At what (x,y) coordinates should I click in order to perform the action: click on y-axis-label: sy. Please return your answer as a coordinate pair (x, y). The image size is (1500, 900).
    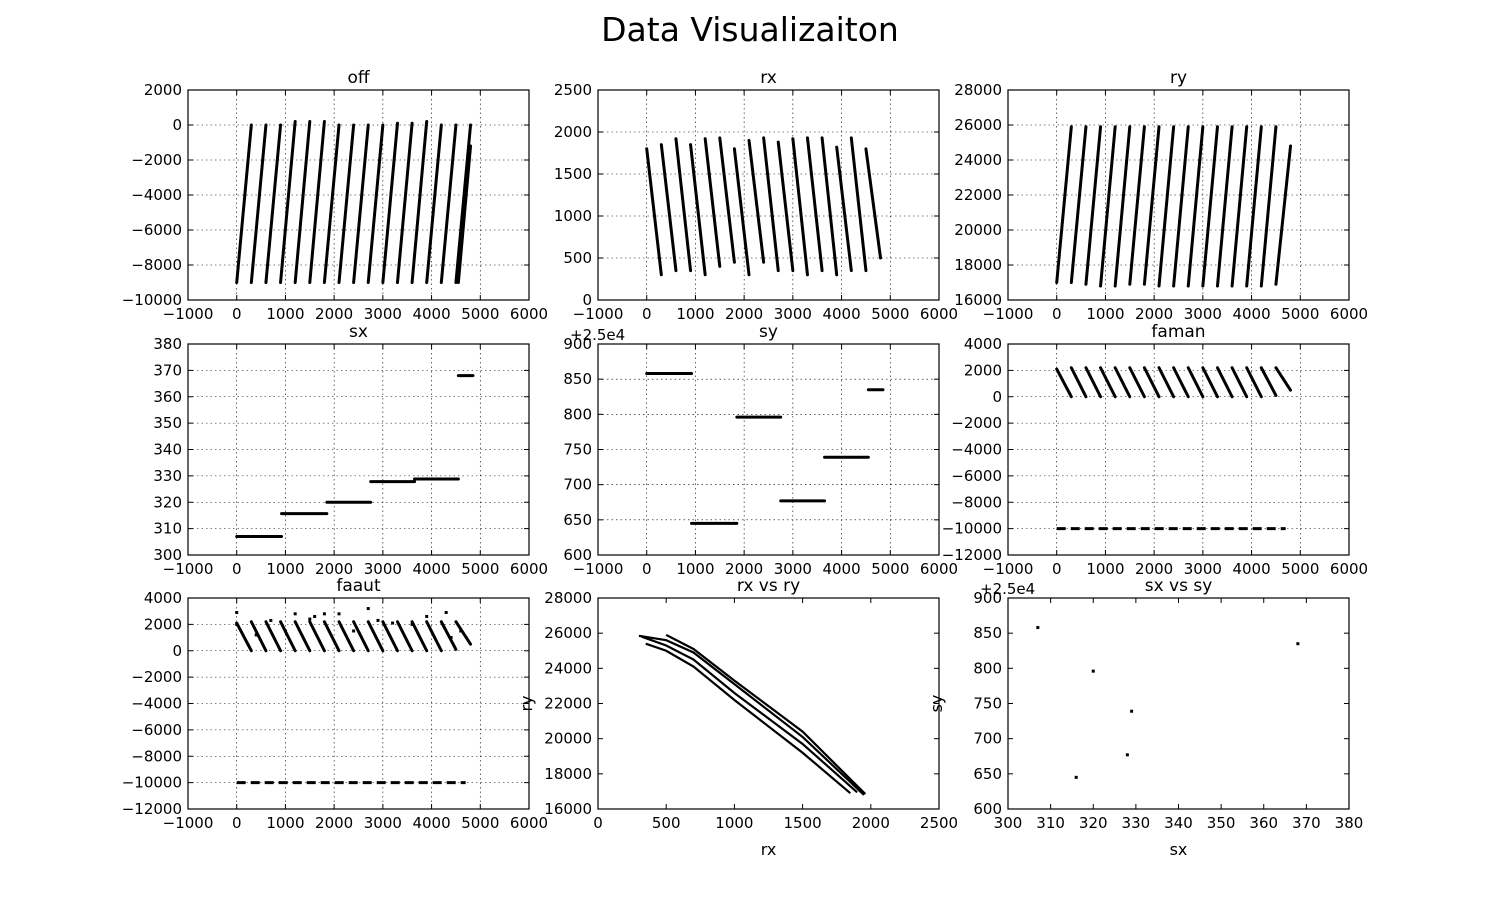
    Looking at the image, I should click on (936, 704).